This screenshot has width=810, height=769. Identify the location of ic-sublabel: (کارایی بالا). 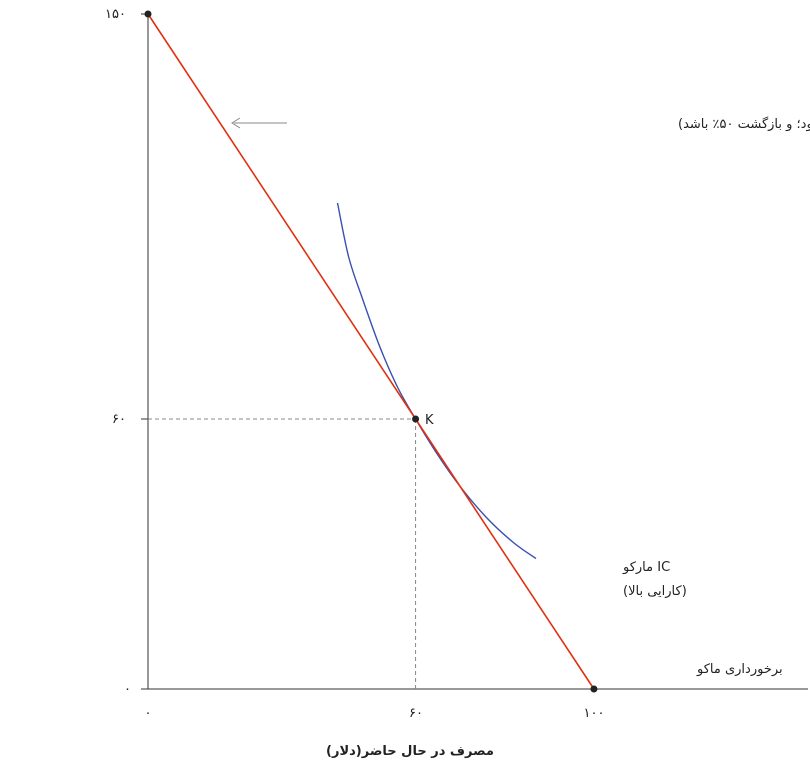
(655, 591).